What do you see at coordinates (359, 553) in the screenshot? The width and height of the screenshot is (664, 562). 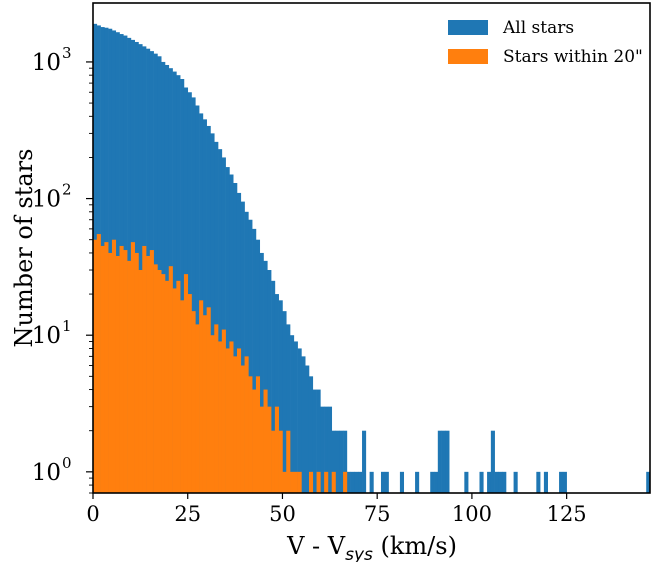 I see `x-axis-label-subscript: sys` at bounding box center [359, 553].